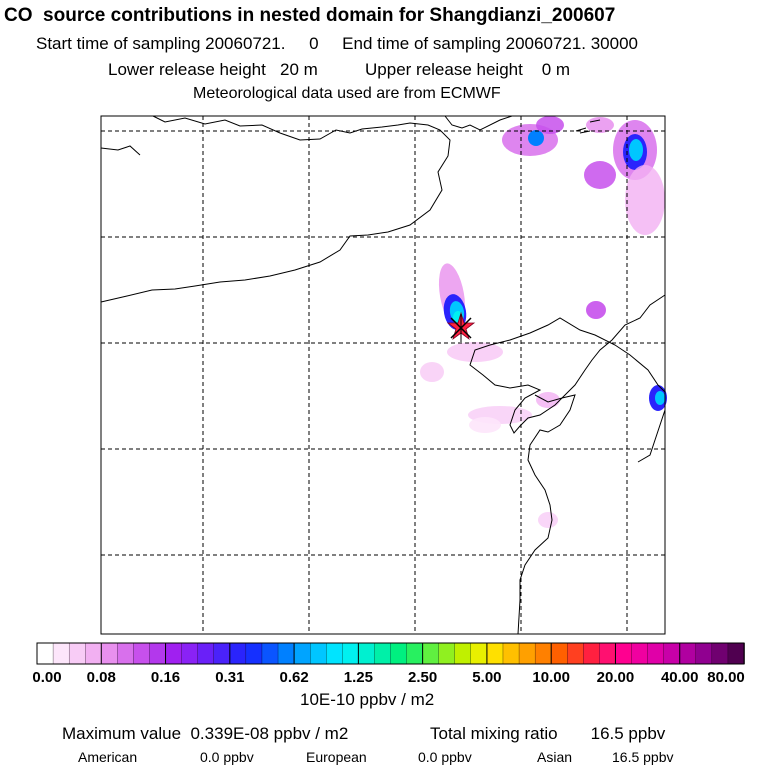 This screenshot has width=768, height=768. Describe the element at coordinates (423, 677) in the screenshot. I see `colorbar-tick-label: 2.50` at that location.